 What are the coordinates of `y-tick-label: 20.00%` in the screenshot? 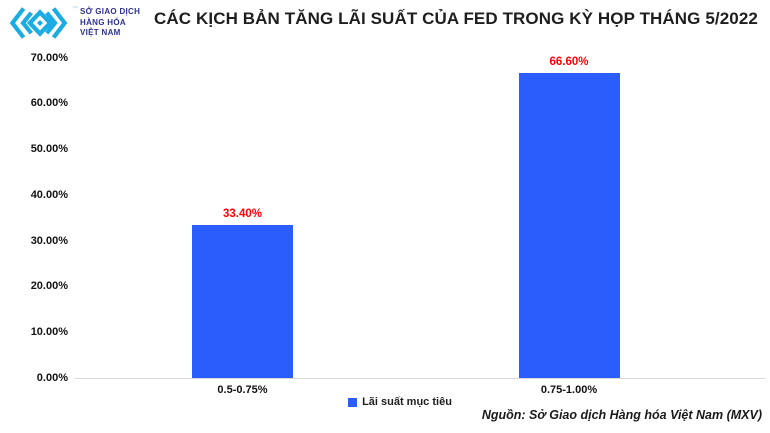 It's located at (49, 286).